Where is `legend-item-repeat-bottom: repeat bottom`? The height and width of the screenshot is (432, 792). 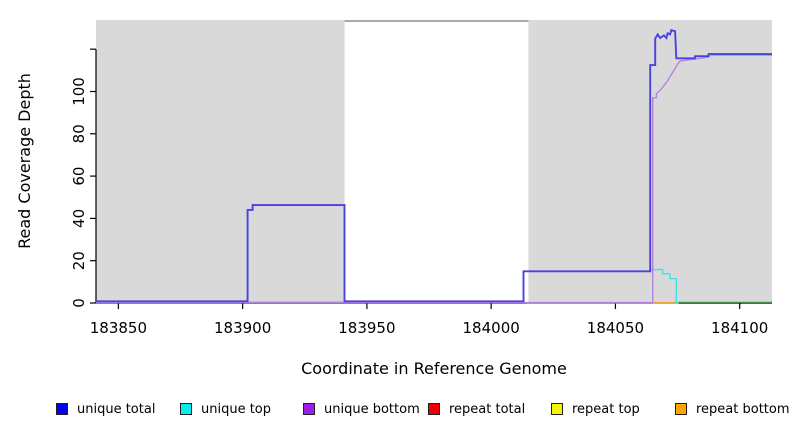 legend-item-repeat-bottom: repeat bottom is located at coordinates (732, 409).